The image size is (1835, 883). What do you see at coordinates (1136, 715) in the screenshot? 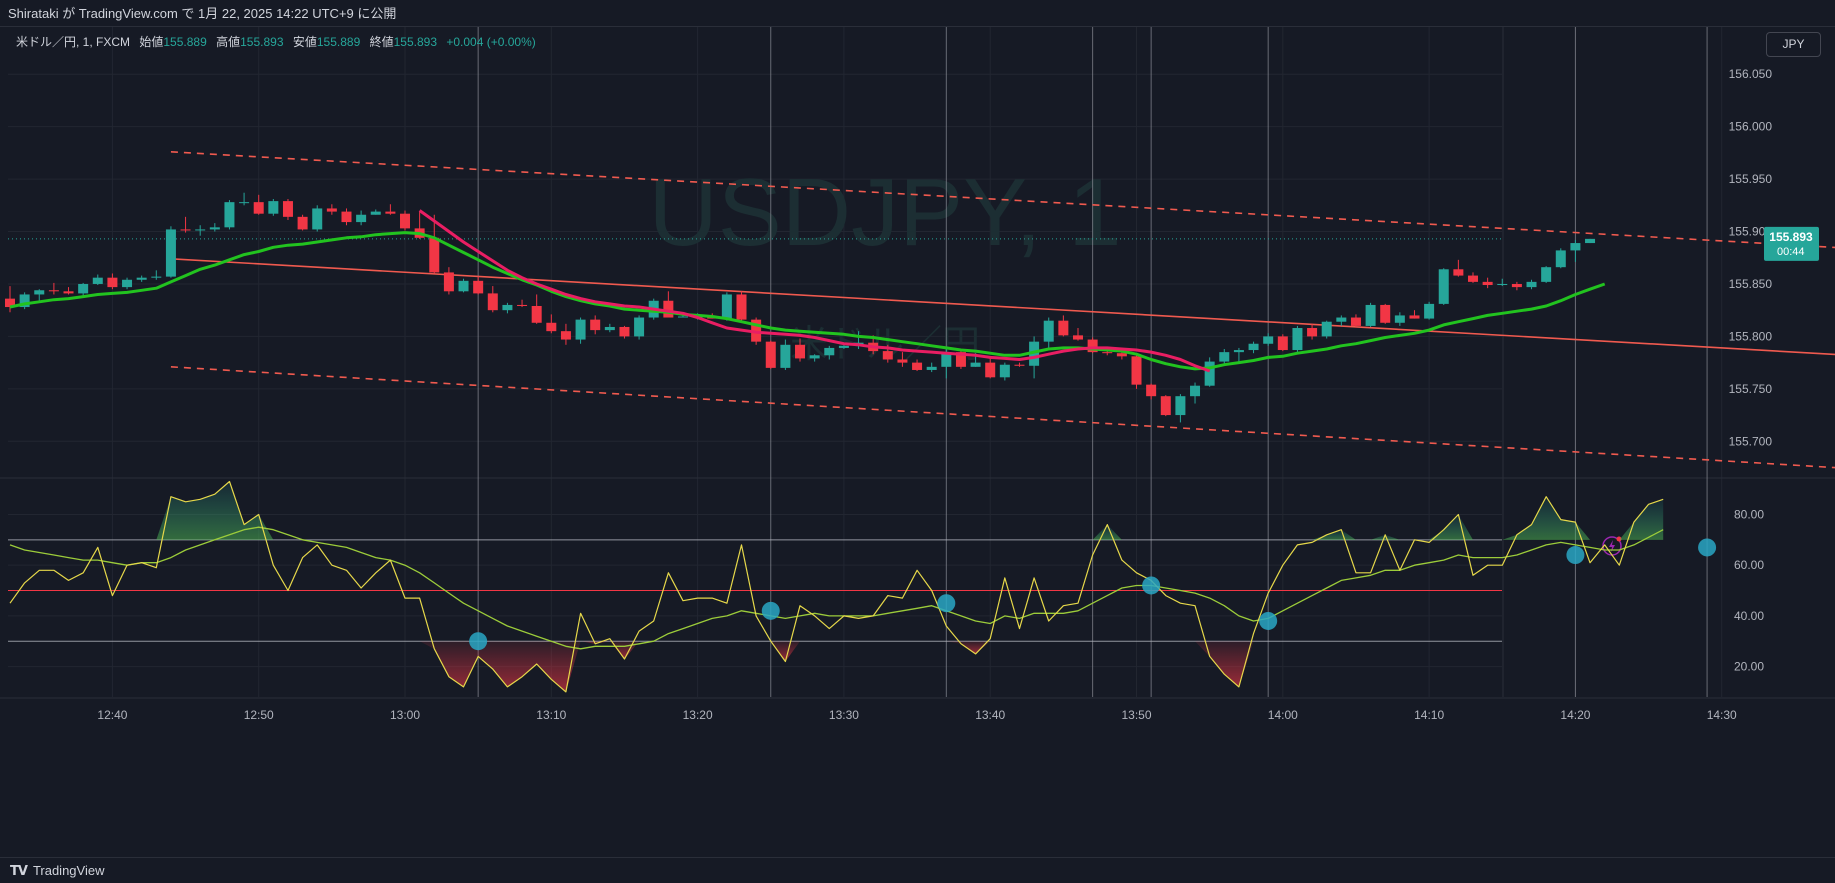
I see `time-axis-label: 13:50` at bounding box center [1136, 715].